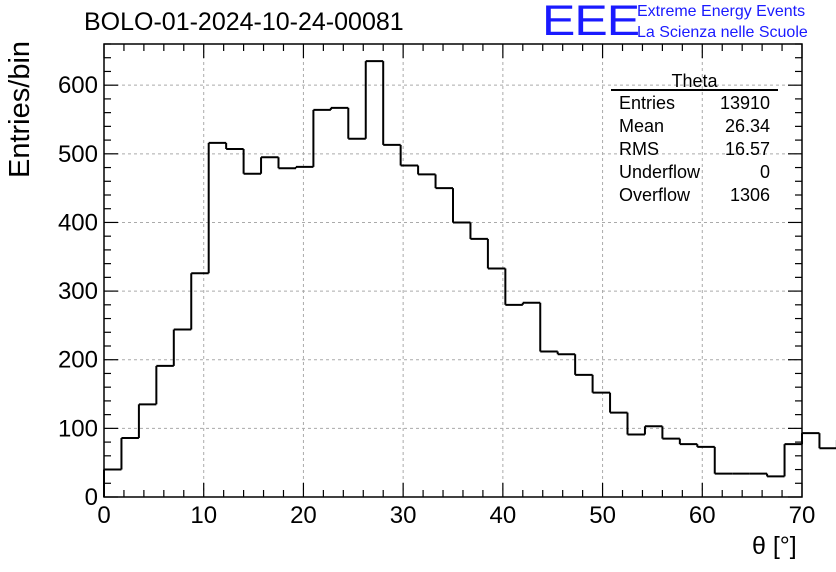 The height and width of the screenshot is (572, 836). Describe the element at coordinates (694, 81) in the screenshot. I see `stats-box-title: Theta` at that location.